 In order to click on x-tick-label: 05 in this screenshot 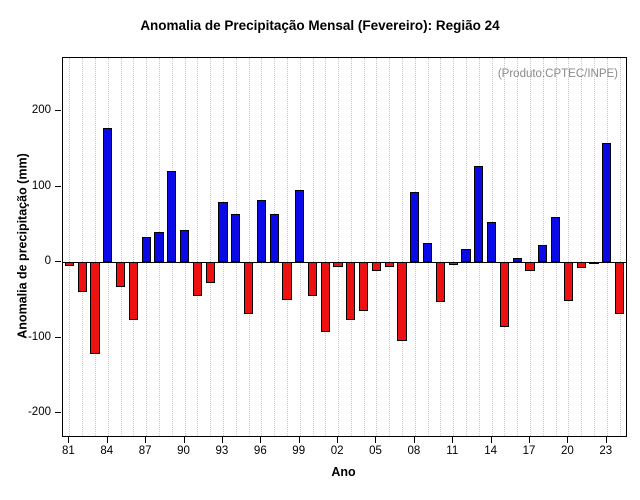, I will do `click(375, 451)`.